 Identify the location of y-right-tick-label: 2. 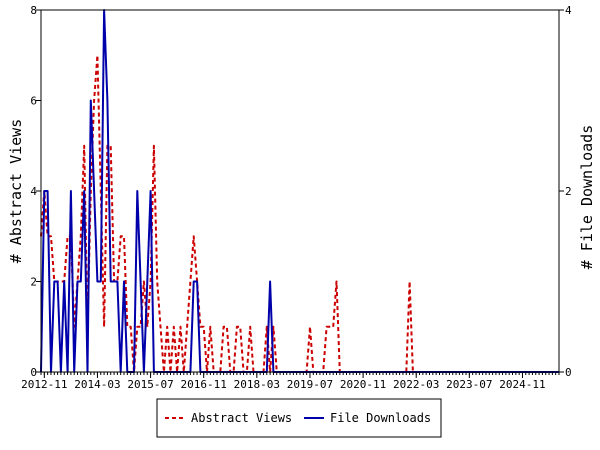
(568, 191).